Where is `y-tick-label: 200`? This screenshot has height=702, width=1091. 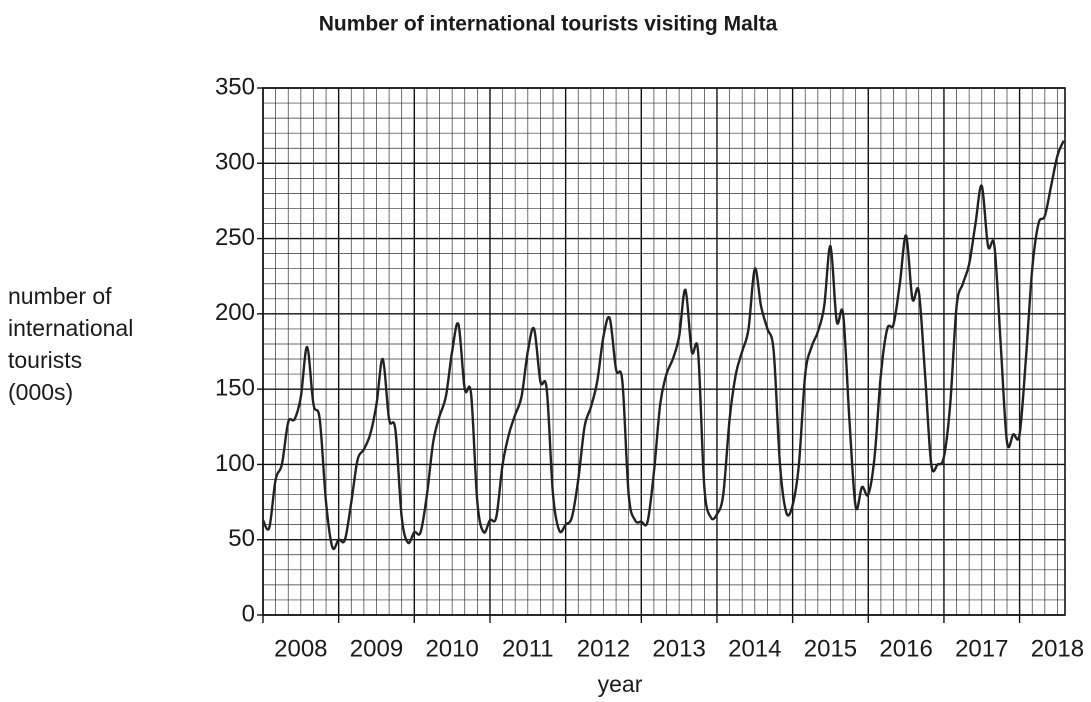
y-tick-label: 200 is located at coordinates (235, 312).